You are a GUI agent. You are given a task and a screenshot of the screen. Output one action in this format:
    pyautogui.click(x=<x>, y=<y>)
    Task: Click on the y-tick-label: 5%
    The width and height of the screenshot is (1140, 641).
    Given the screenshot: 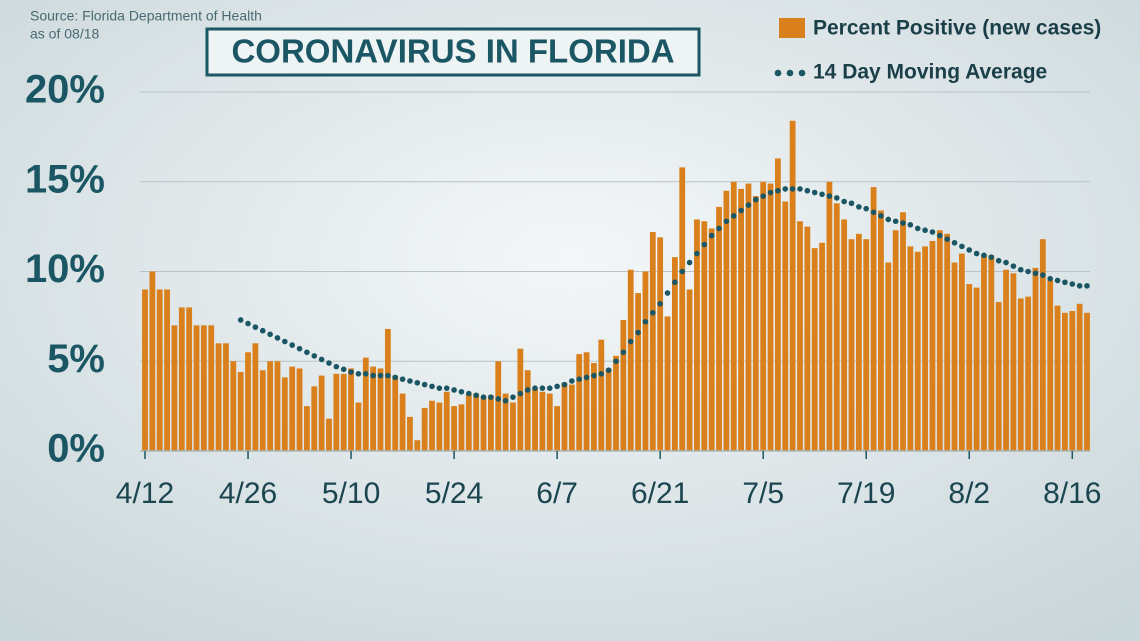 What is the action you would take?
    pyautogui.click(x=76, y=359)
    